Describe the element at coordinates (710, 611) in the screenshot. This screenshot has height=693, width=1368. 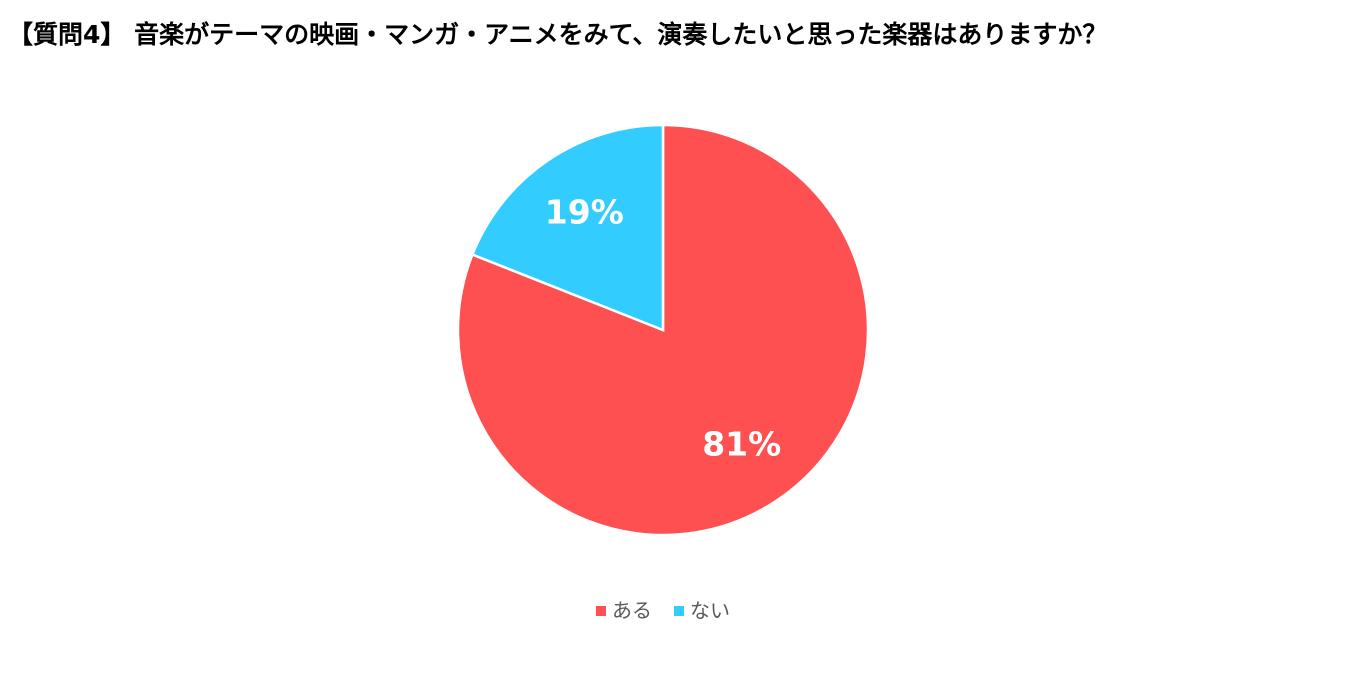
I see `legend-label: ない` at that location.